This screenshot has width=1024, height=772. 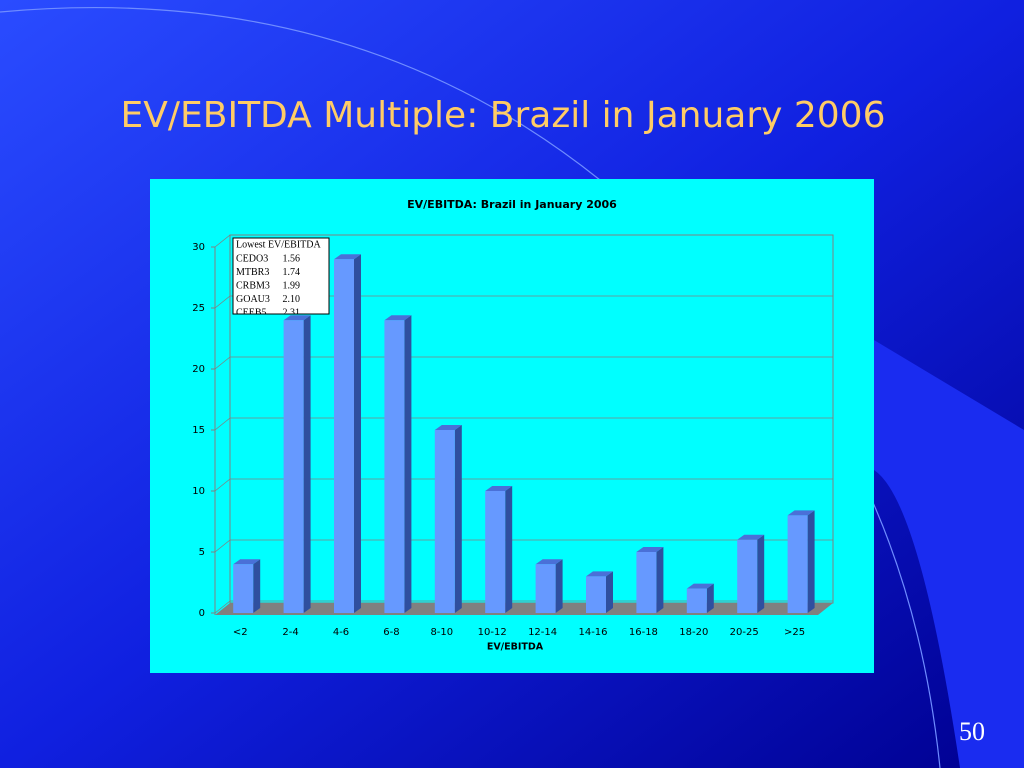 What do you see at coordinates (292, 299) in the screenshot?
I see `annotation-value: 2.10` at bounding box center [292, 299].